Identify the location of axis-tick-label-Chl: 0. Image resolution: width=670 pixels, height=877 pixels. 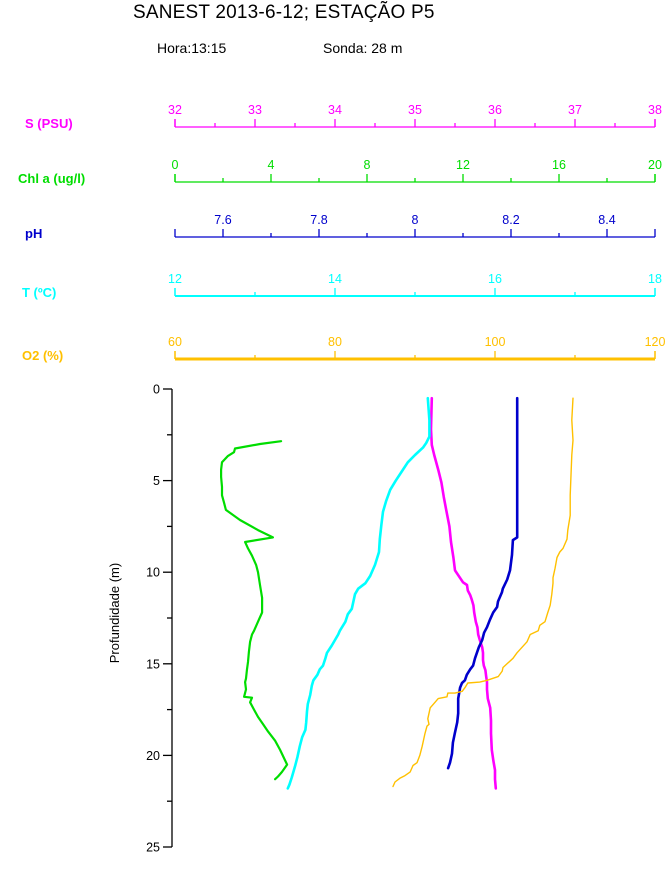
(175, 165).